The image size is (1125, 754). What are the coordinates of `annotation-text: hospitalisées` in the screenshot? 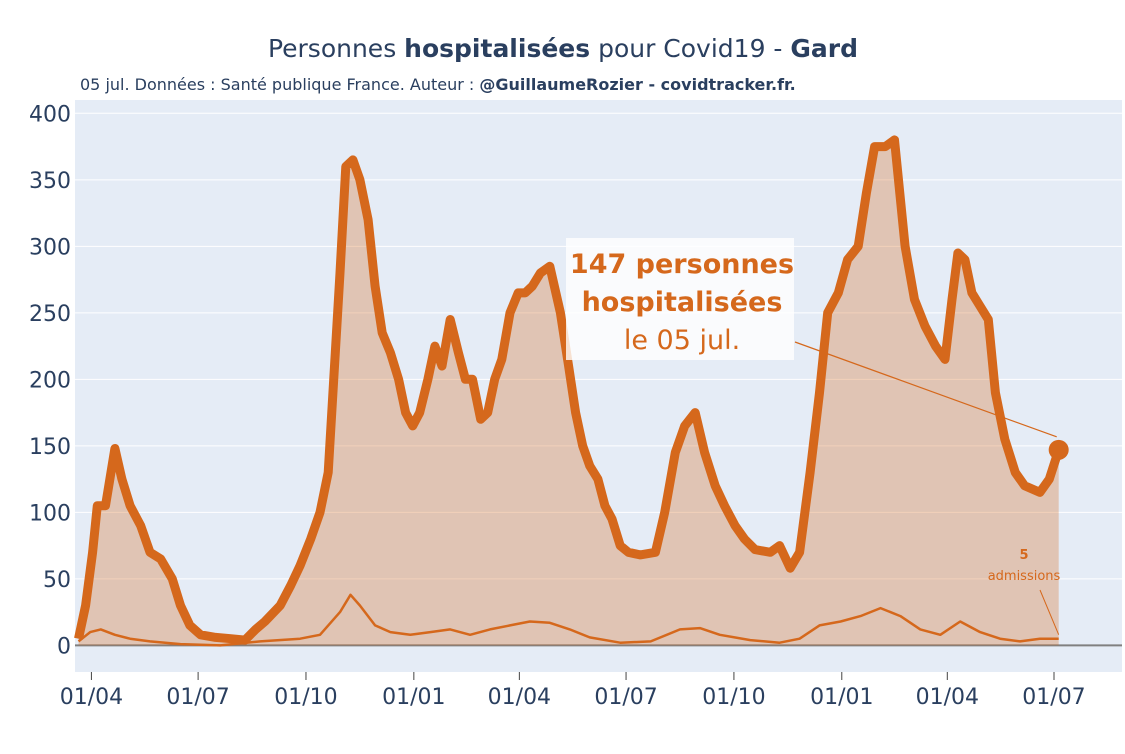 It's located at (682, 302).